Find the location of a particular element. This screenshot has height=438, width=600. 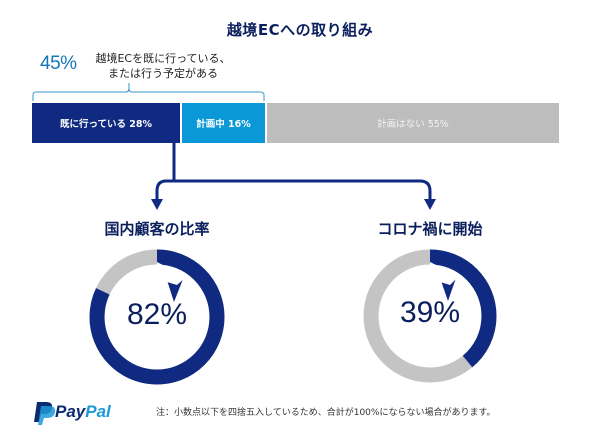

donut-covid-title: コロナ禍に開始 is located at coordinates (430, 229).